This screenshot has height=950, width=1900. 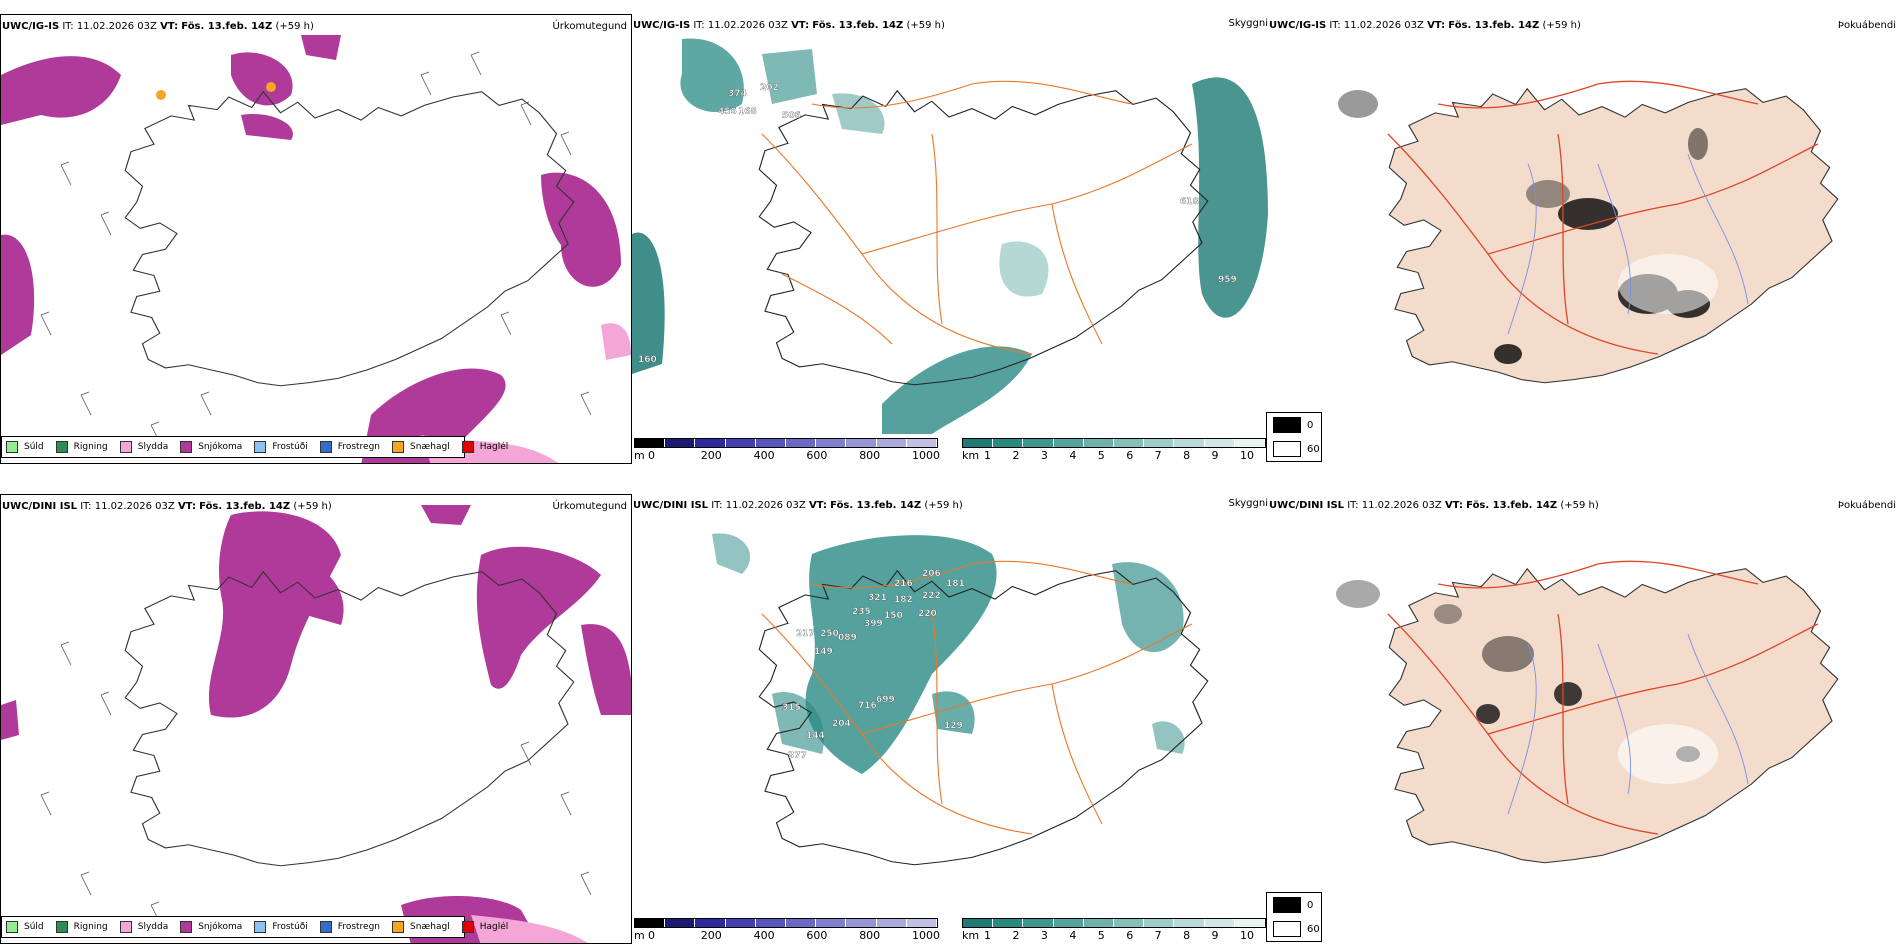 What do you see at coordinates (870, 455) in the screenshot?
I see `scale-tick: 800` at bounding box center [870, 455].